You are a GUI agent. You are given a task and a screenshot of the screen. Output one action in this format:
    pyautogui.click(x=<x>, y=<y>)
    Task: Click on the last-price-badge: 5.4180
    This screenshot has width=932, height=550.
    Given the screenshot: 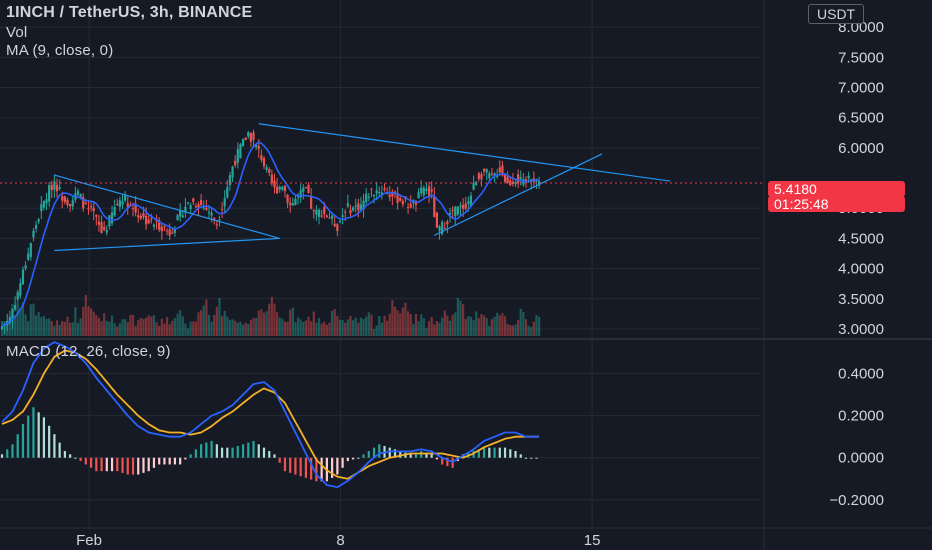 What is the action you would take?
    pyautogui.click(x=836, y=189)
    